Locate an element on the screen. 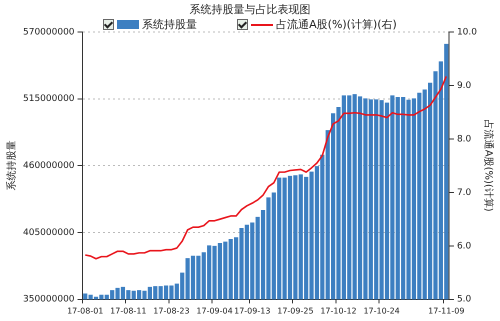 This screenshot has height=321, width=500. legend-label: 系统持股量 is located at coordinates (170, 24).